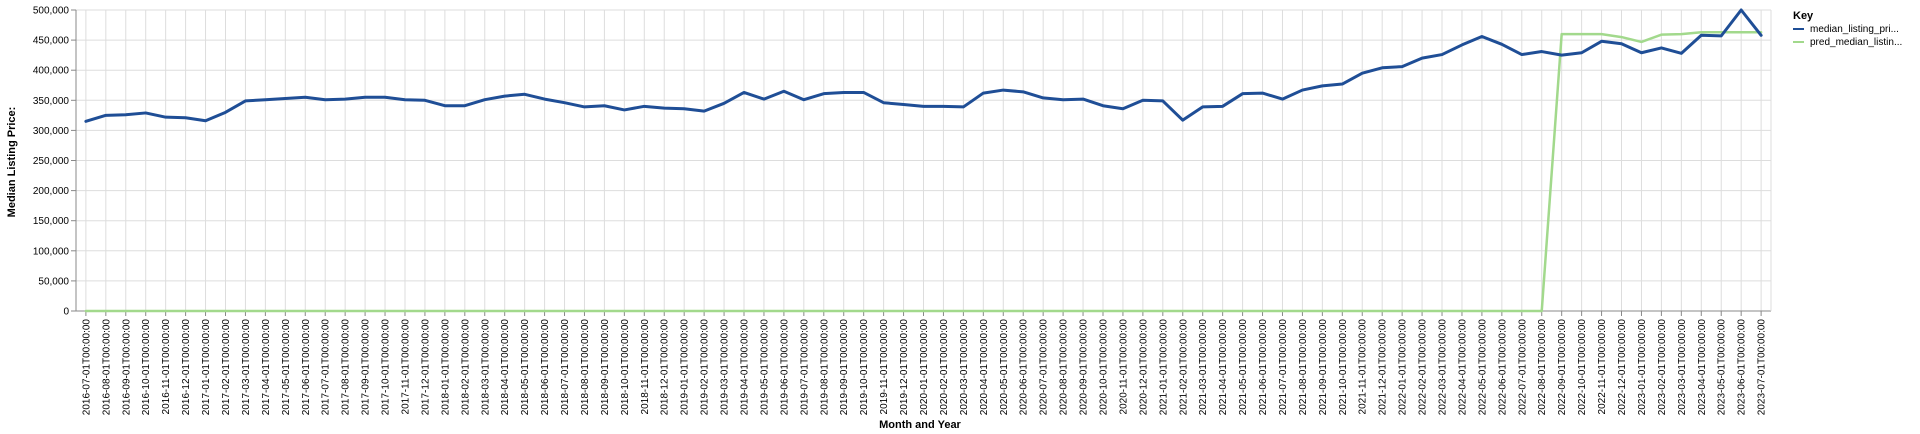  I want to click on x-tick-label: 2018-01-01T00:00:00, so click(445, 367).